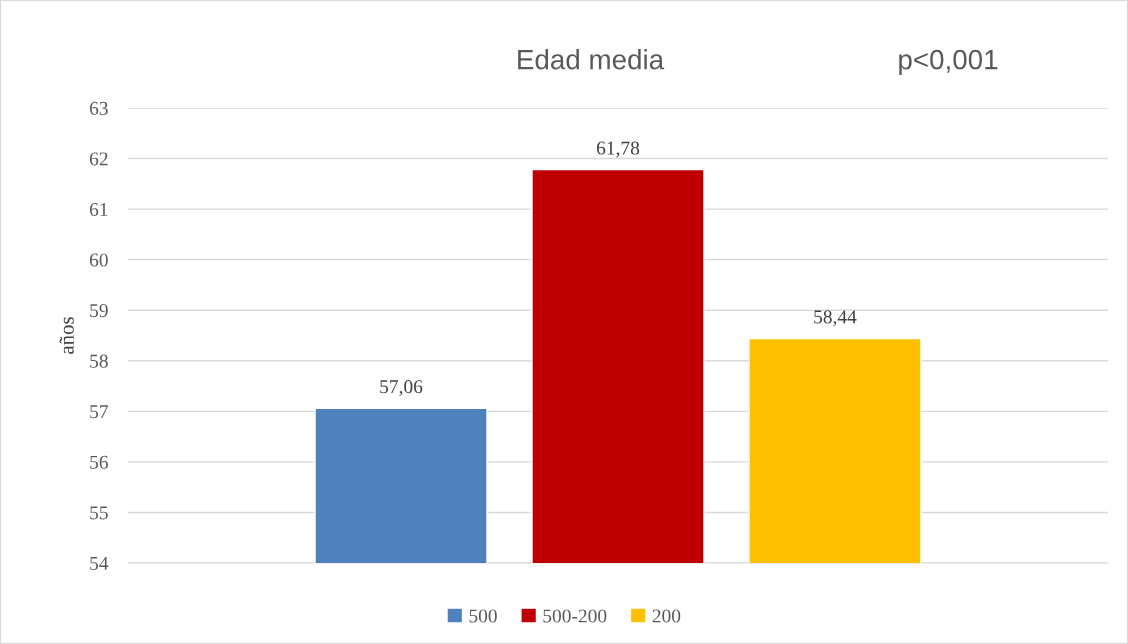 This screenshot has height=644, width=1128. What do you see at coordinates (98, 209) in the screenshot?
I see `y-tick-label: 61` at bounding box center [98, 209].